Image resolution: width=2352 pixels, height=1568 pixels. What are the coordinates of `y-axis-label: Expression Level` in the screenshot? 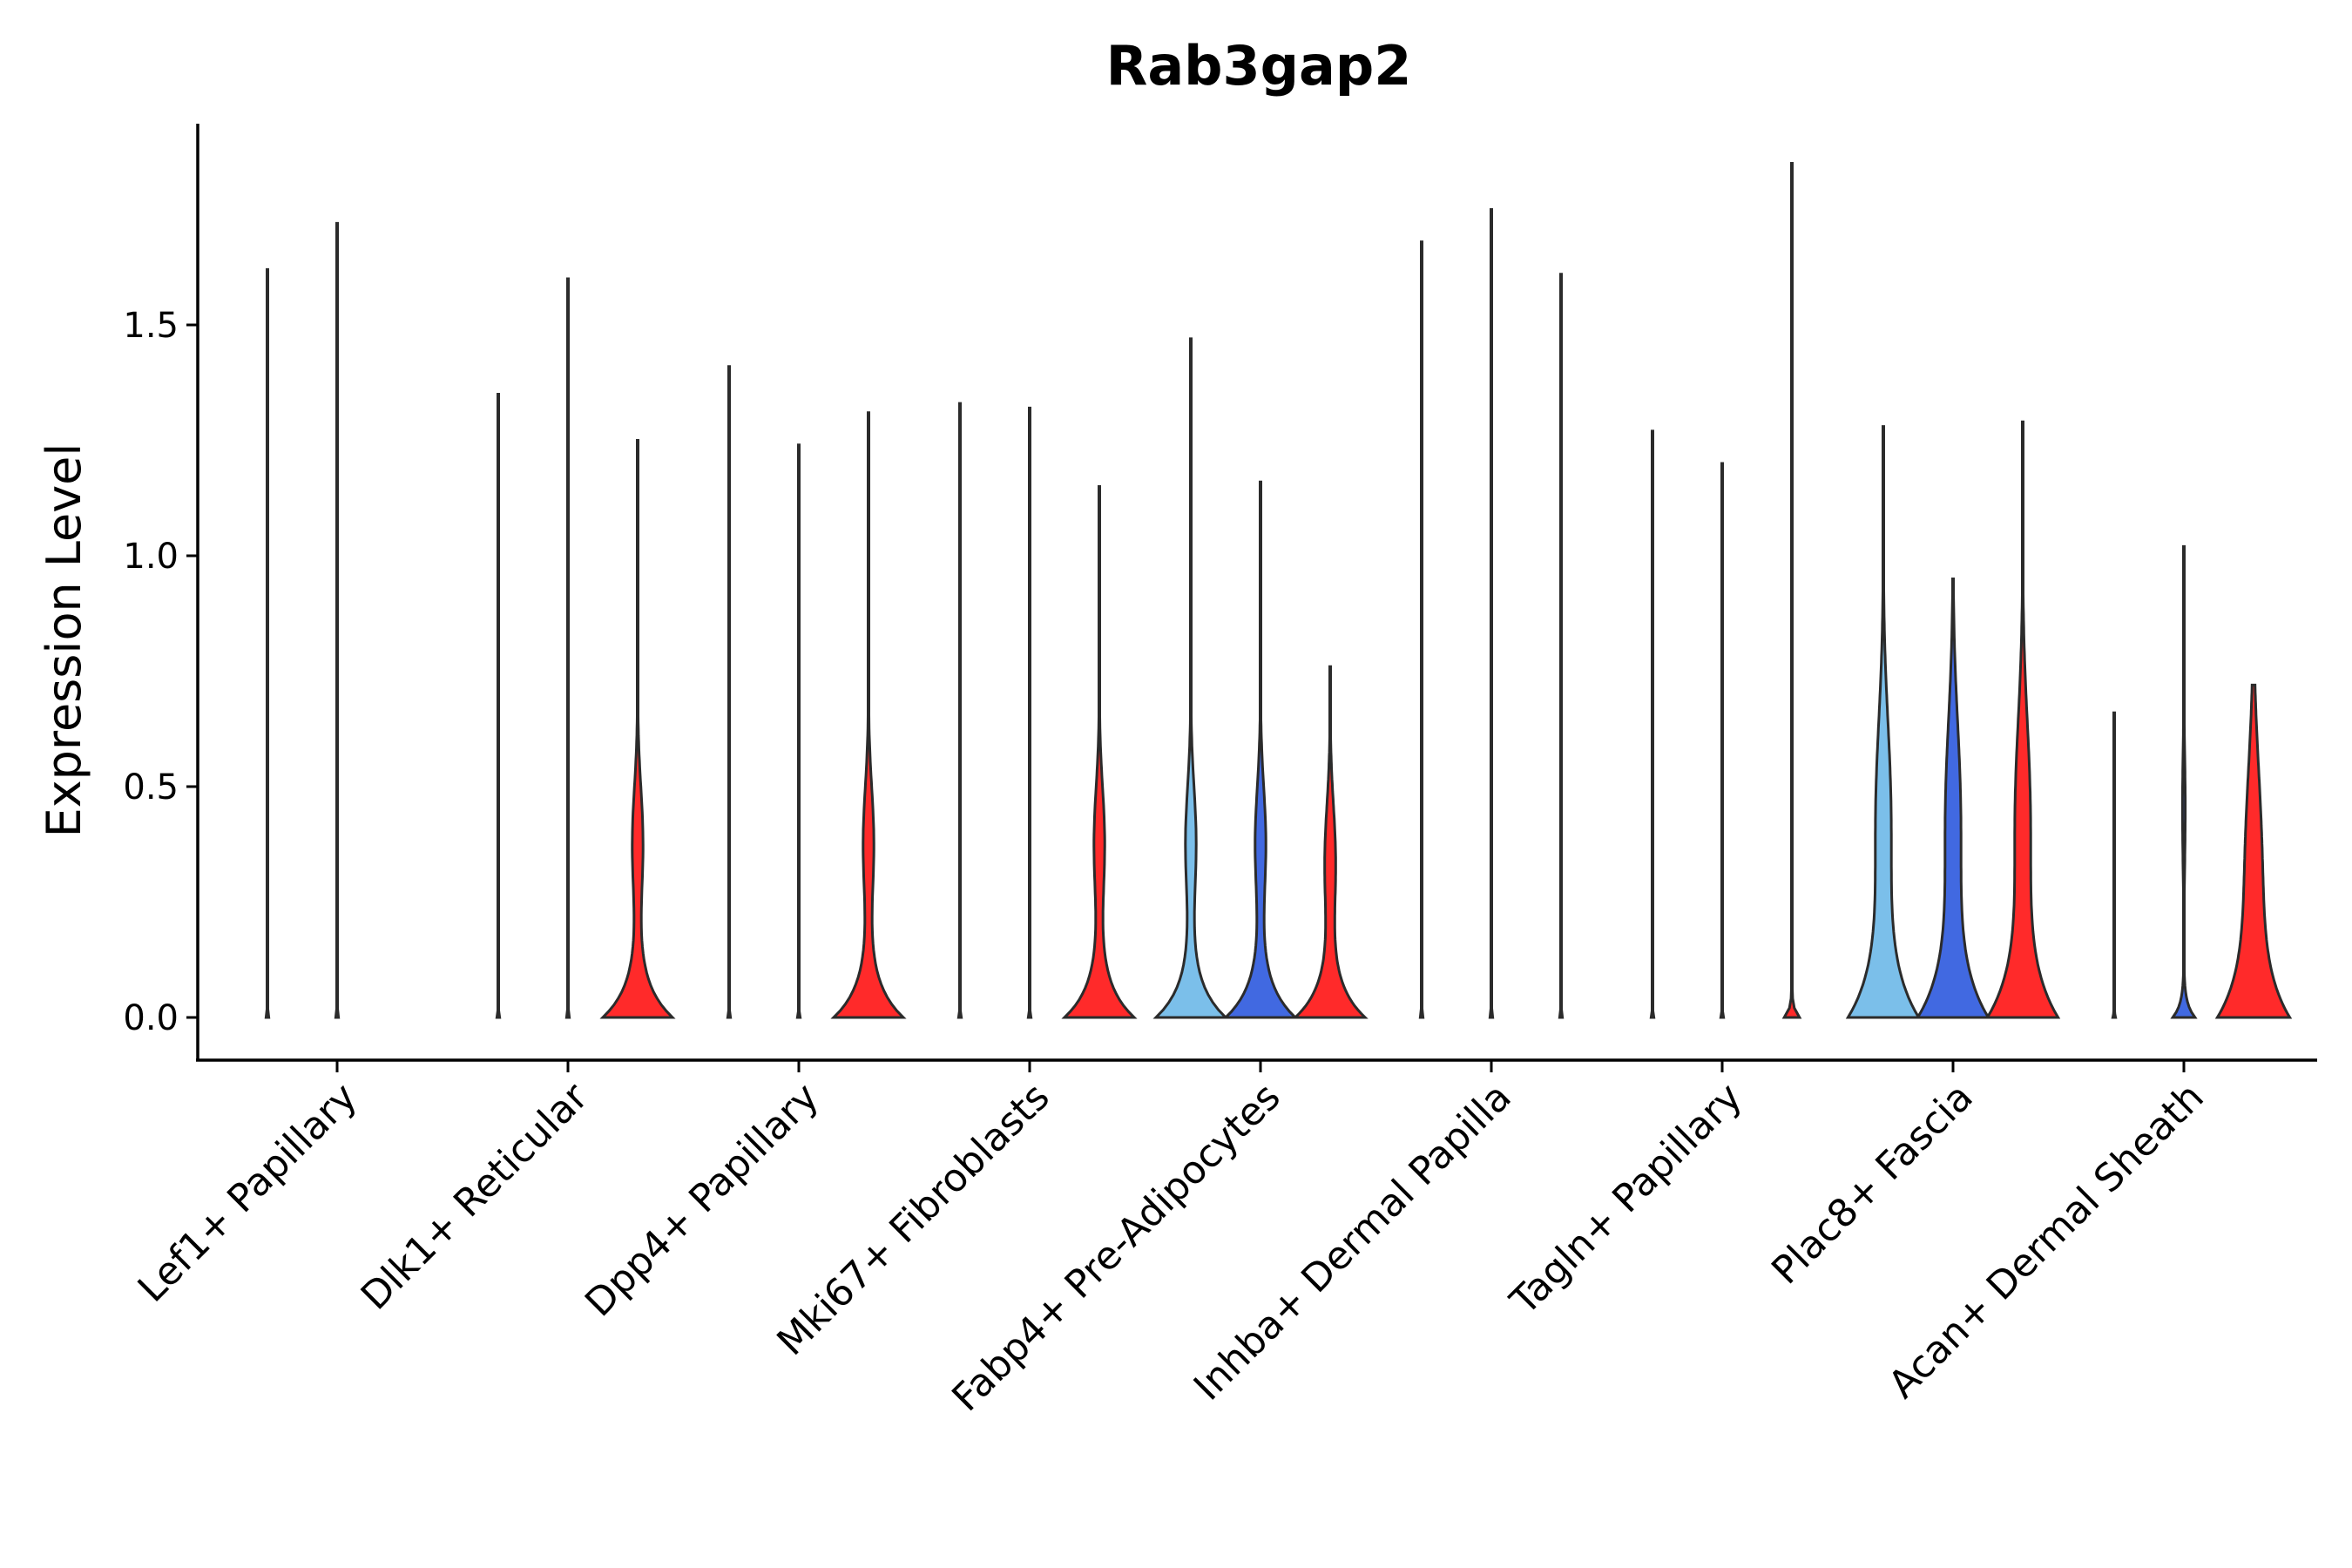 It's located at (64, 640).